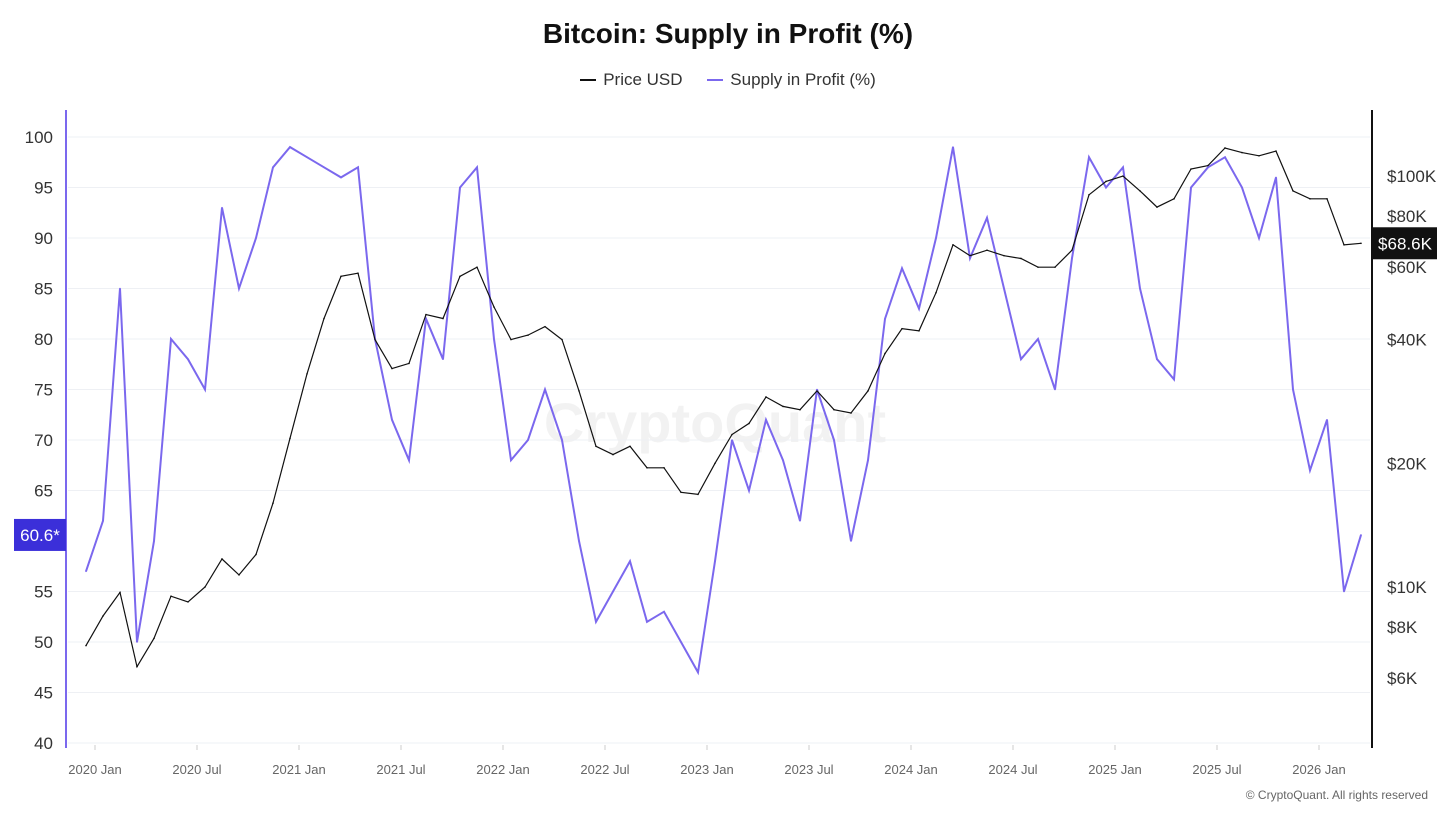 The width and height of the screenshot is (1456, 818). Describe the element at coordinates (400, 769) in the screenshot. I see `x-tick-label: 2021 Jul` at that location.